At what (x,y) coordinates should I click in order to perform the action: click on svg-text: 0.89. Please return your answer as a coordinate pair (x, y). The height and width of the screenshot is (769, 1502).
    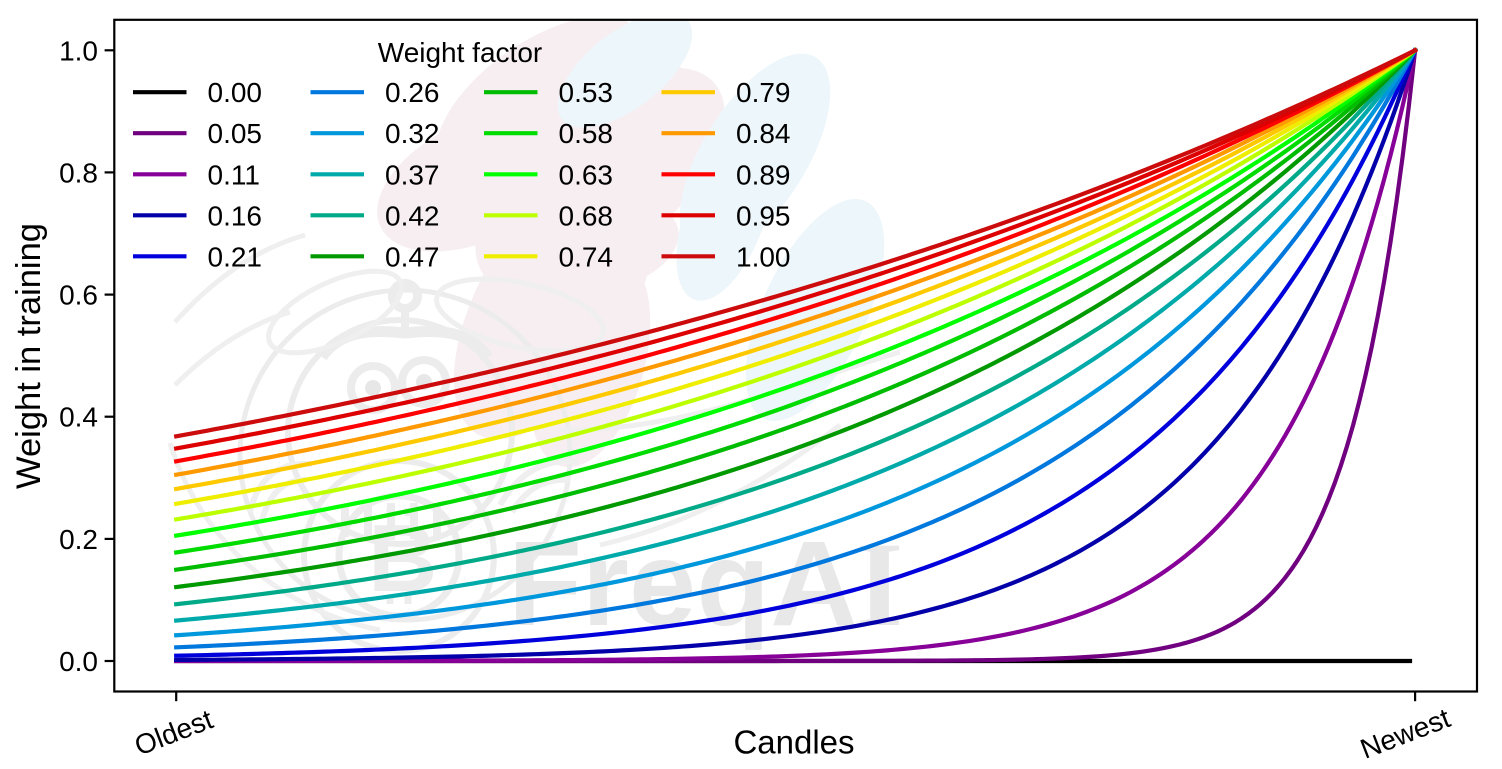
    Looking at the image, I should click on (763, 174).